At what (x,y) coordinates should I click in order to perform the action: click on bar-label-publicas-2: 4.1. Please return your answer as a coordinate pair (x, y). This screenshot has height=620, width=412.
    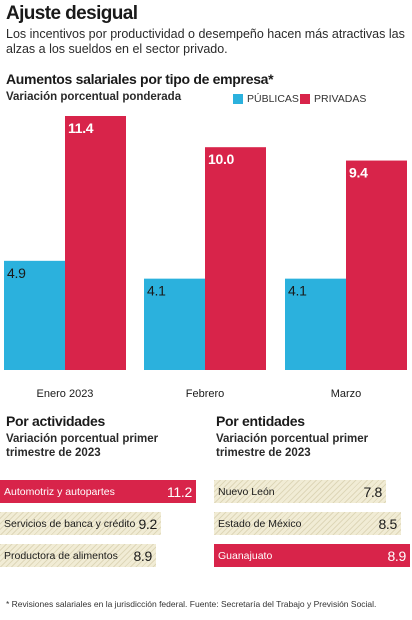
    Looking at the image, I should click on (297, 291).